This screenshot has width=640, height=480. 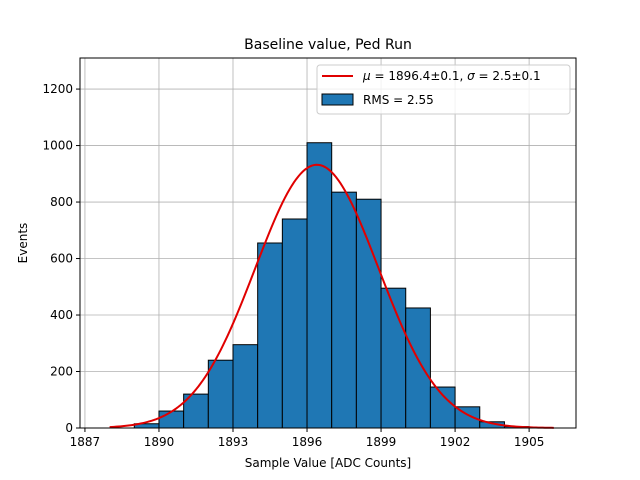 What do you see at coordinates (69, 428) in the screenshot?
I see `y-tick-label: 0` at bounding box center [69, 428].